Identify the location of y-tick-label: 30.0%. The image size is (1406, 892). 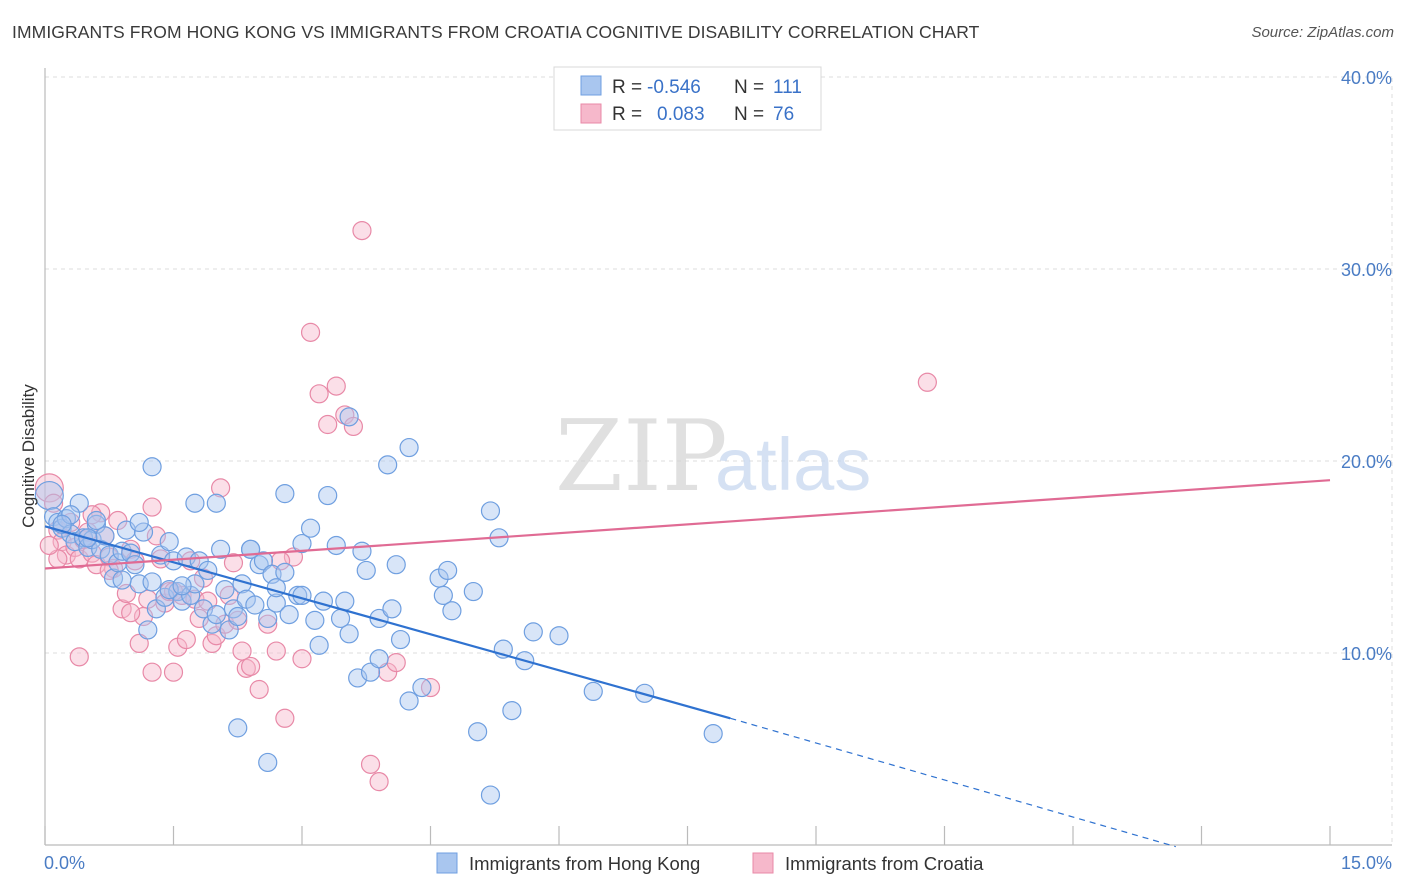
(1366, 270).